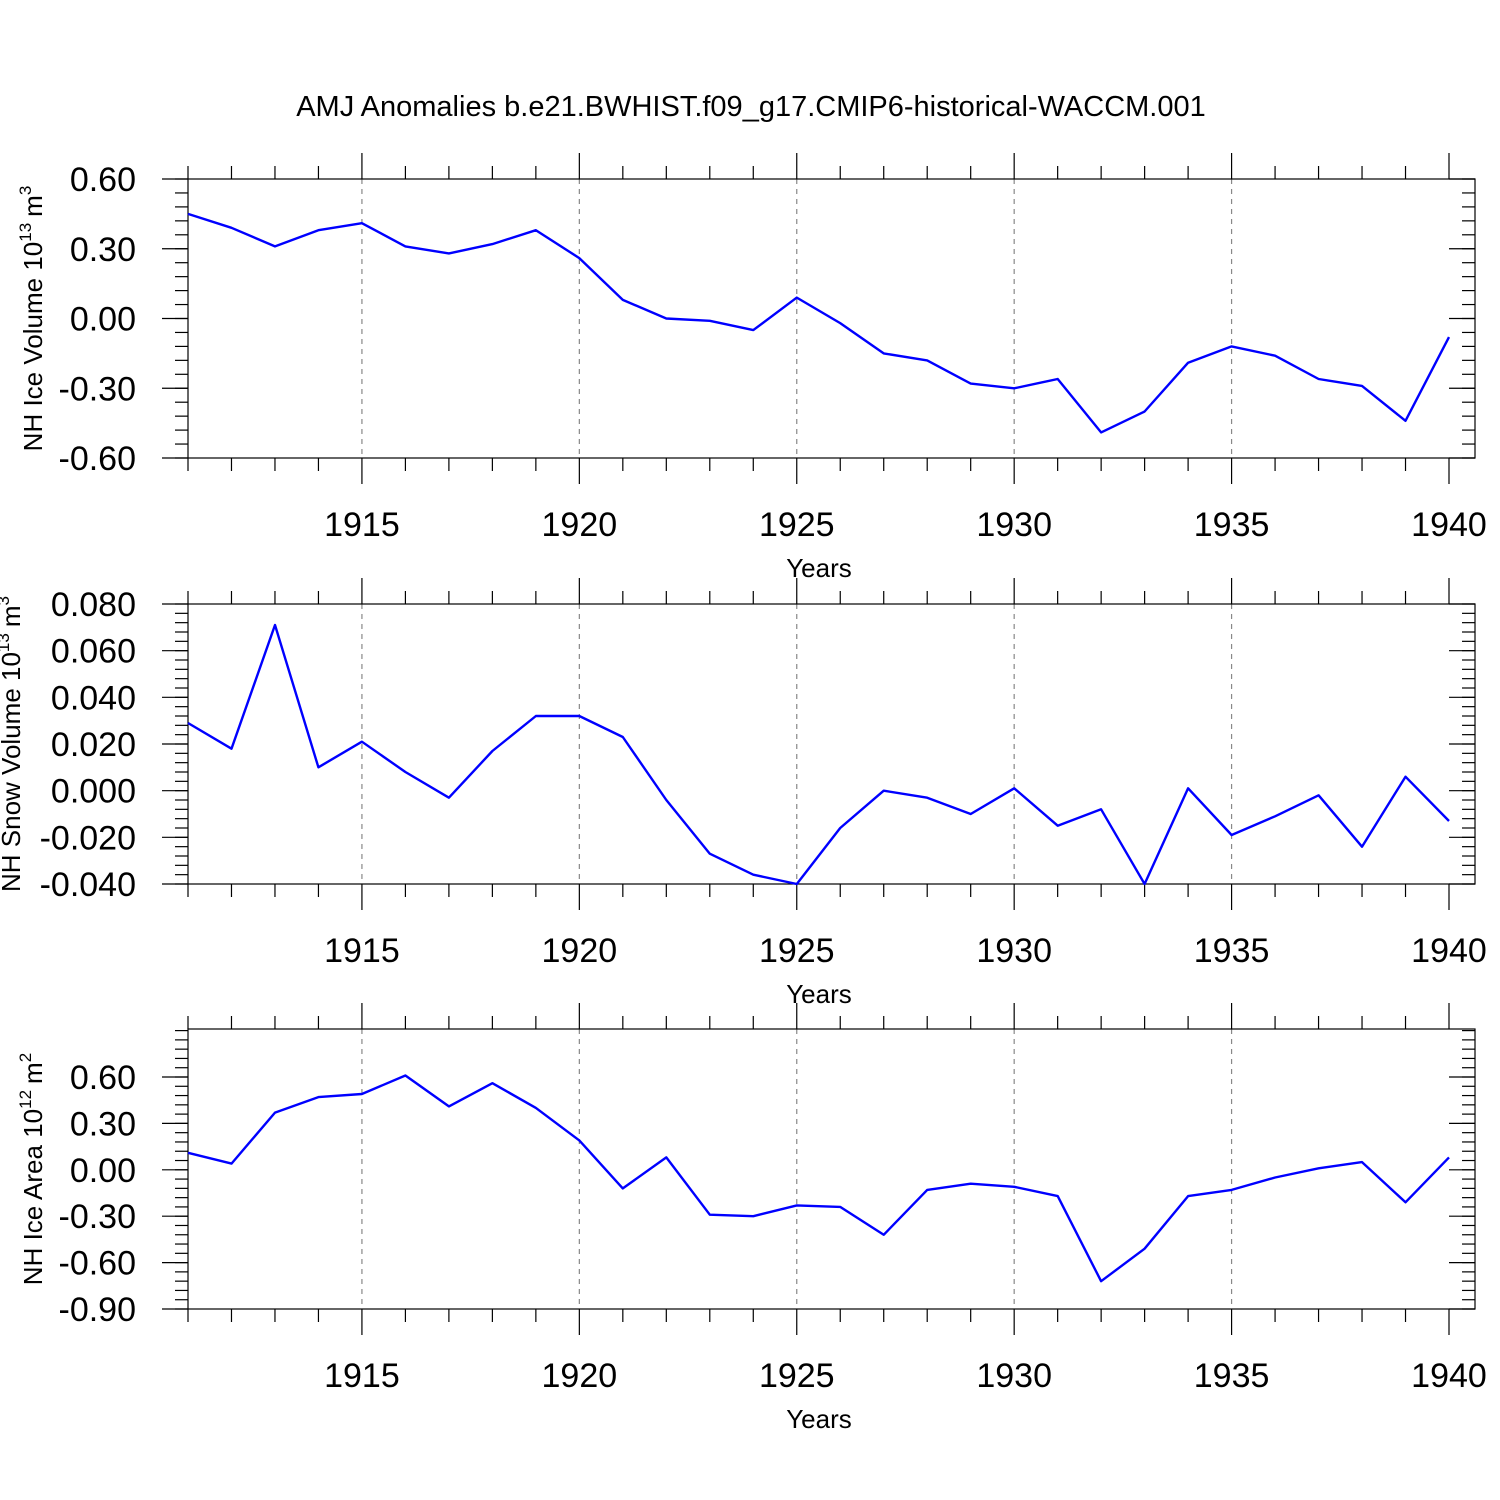  What do you see at coordinates (25, 1057) in the screenshot?
I see `y-axis-label-unit-exponent: 2` at bounding box center [25, 1057].